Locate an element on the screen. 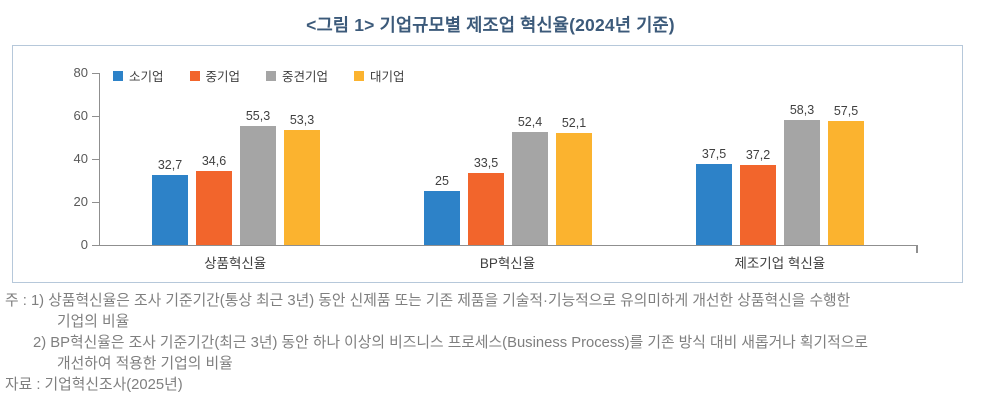 The height and width of the screenshot is (411, 981). footnote-line: 개선하여 적용한 기업의 비율 is located at coordinates (145, 364).